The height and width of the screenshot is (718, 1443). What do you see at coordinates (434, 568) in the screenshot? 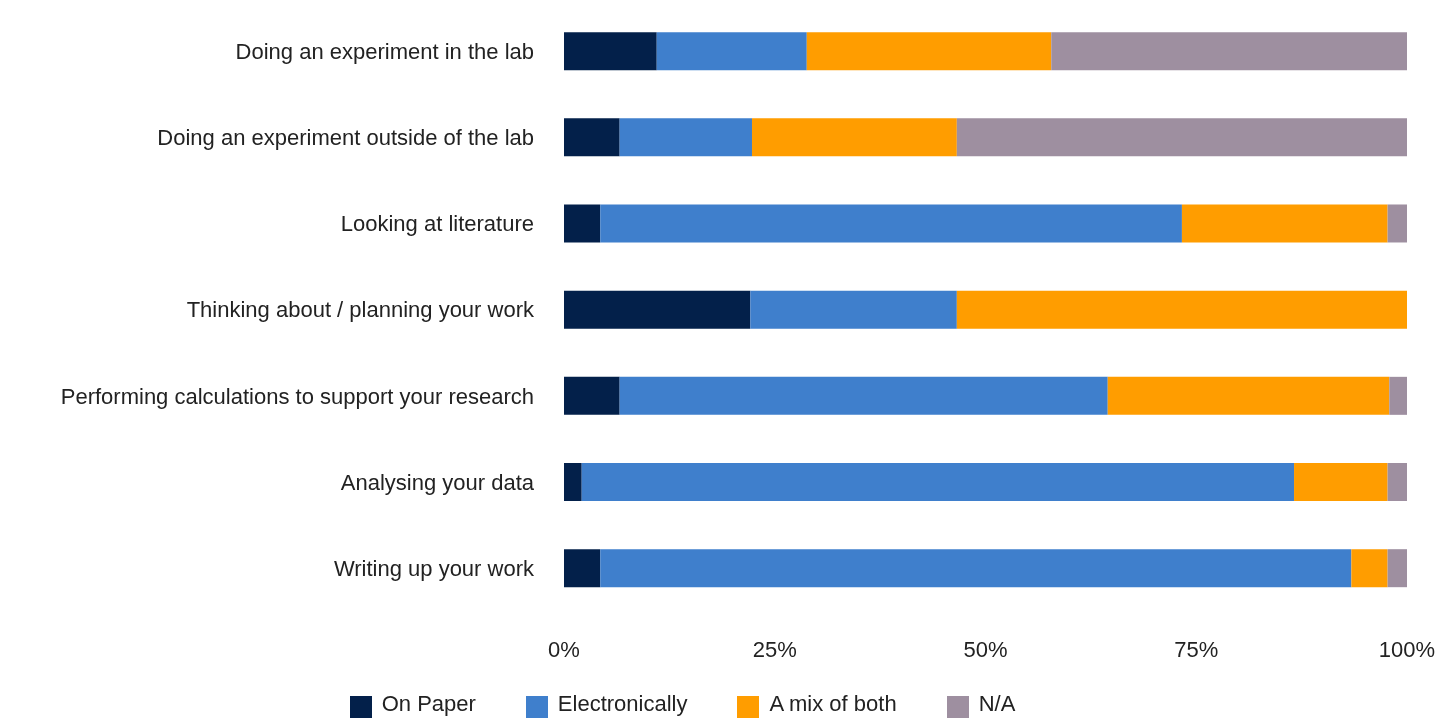
I see `y-tick-label: Writing up your work` at bounding box center [434, 568].